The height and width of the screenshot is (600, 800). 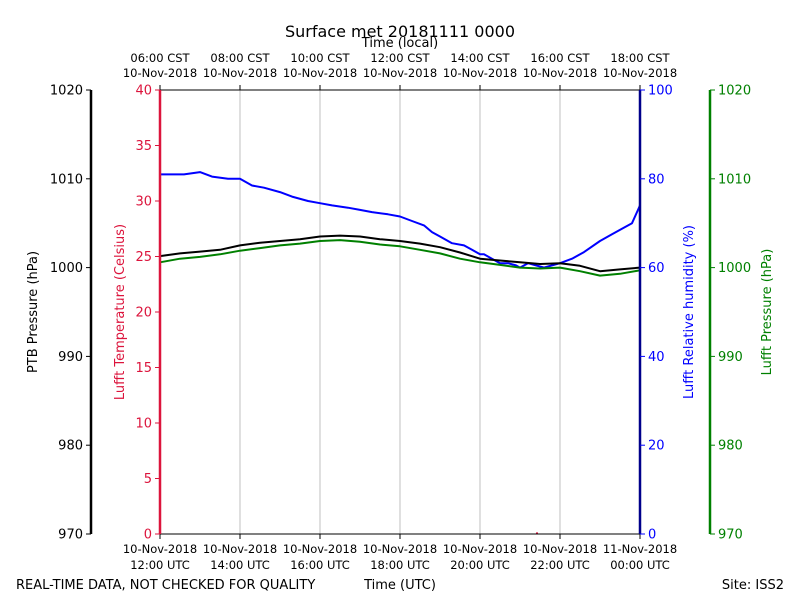 I want to click on humidity-axis-label: Lufft Relative humidity (%), so click(x=689, y=312).